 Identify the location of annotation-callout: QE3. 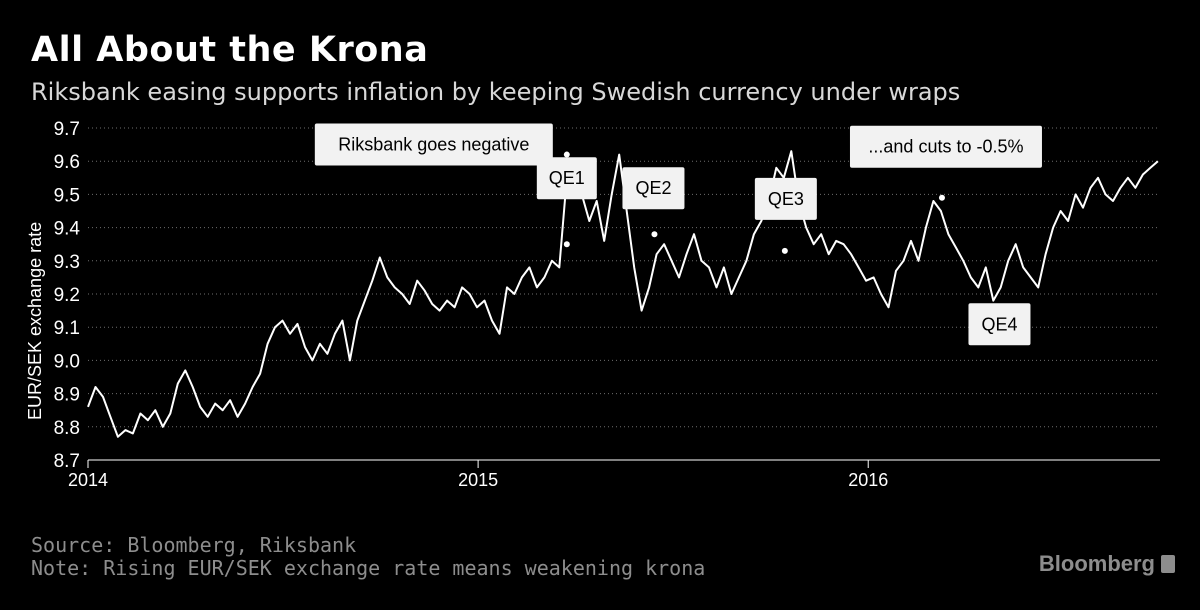
(785, 215).